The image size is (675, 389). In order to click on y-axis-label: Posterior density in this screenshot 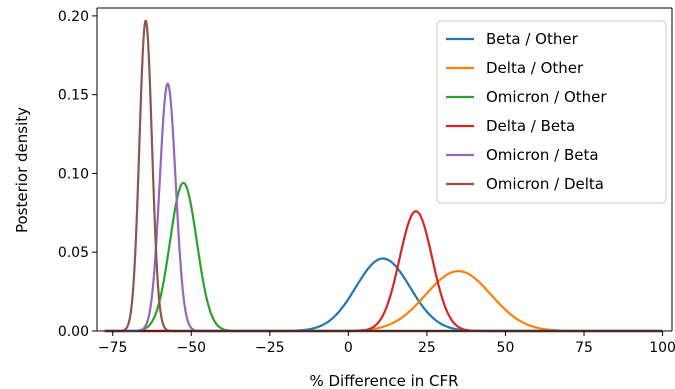, I will do `click(22, 170)`.